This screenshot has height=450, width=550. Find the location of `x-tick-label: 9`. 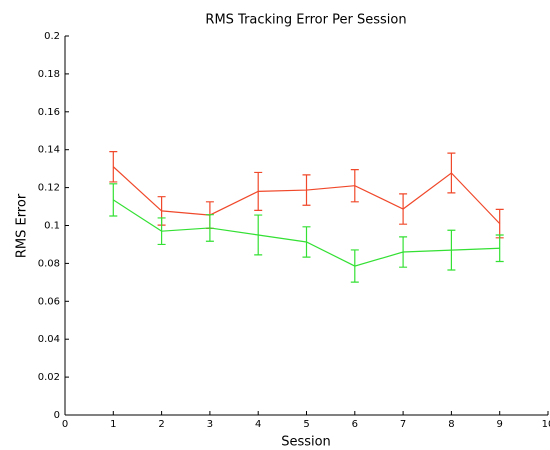

x-tick-label: 9 is located at coordinates (500, 424).